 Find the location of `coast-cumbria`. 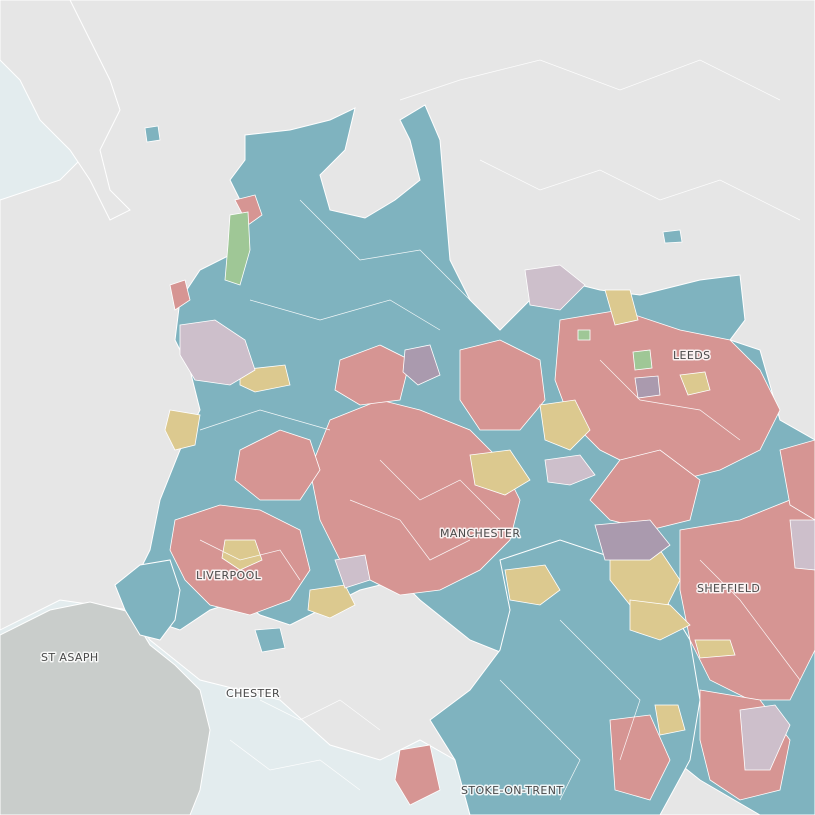

coast-cumbria is located at coordinates (65, 110).